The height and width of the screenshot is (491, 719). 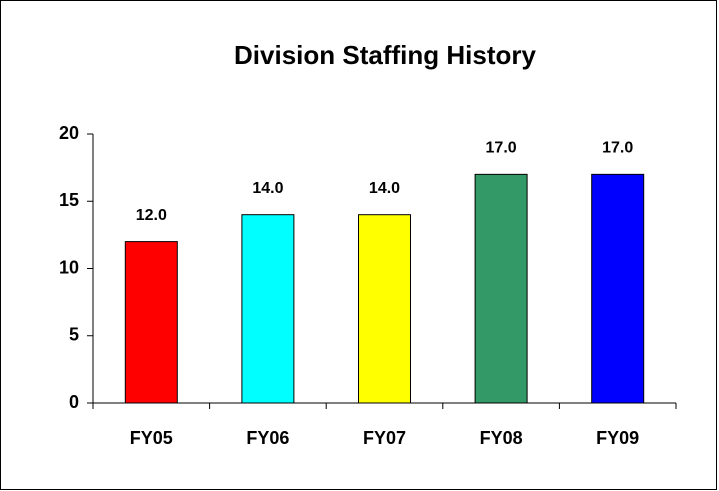 What do you see at coordinates (74, 335) in the screenshot?
I see `y-tick-label: 5` at bounding box center [74, 335].